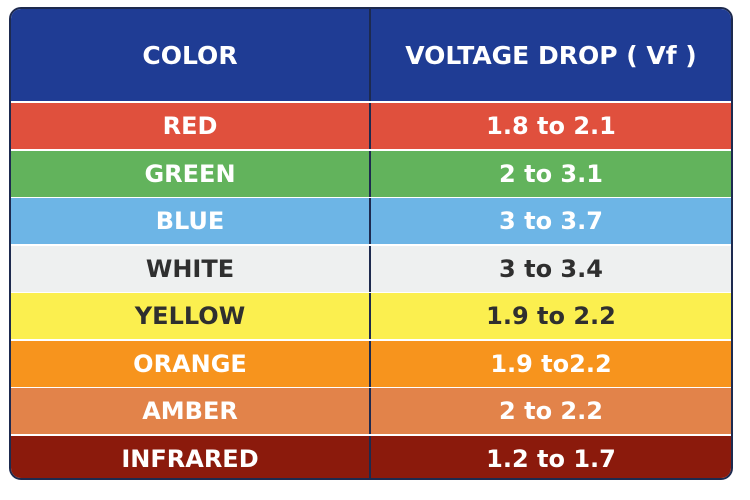  What do you see at coordinates (191, 221) in the screenshot?
I see `cell: BLUE` at bounding box center [191, 221].